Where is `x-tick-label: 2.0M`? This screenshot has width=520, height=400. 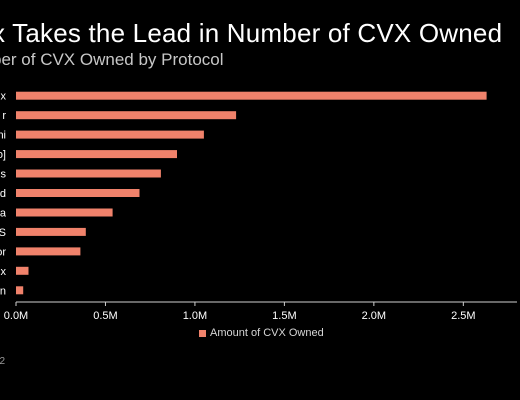
x-tick-label: 2.0M is located at coordinates (374, 316).